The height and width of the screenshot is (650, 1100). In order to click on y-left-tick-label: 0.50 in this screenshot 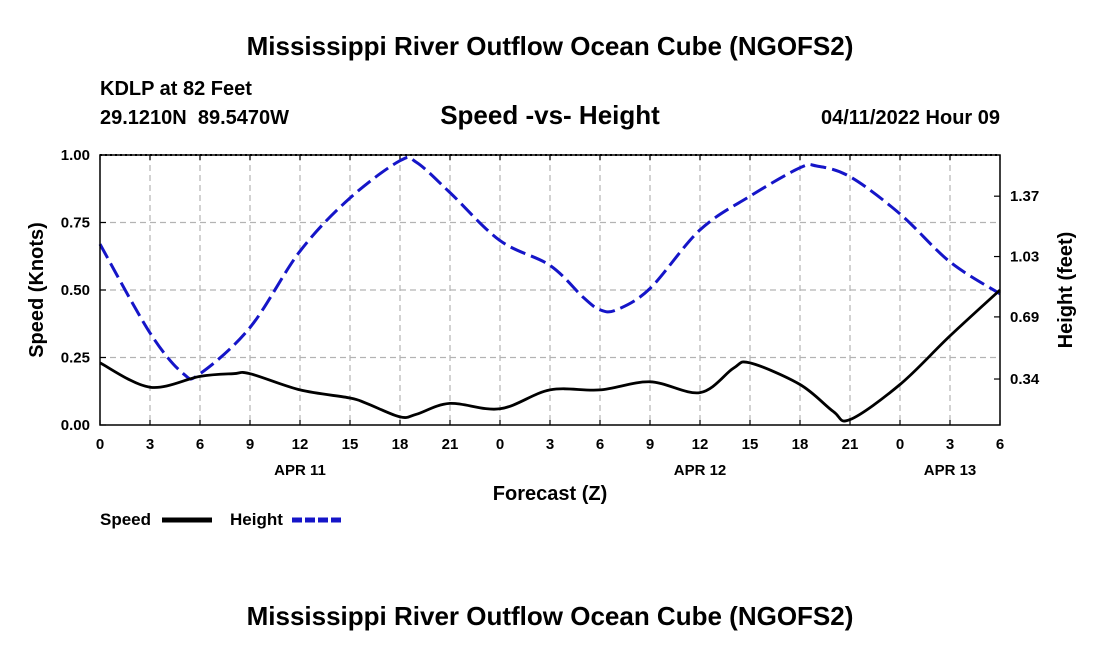, I will do `click(75, 290)`.